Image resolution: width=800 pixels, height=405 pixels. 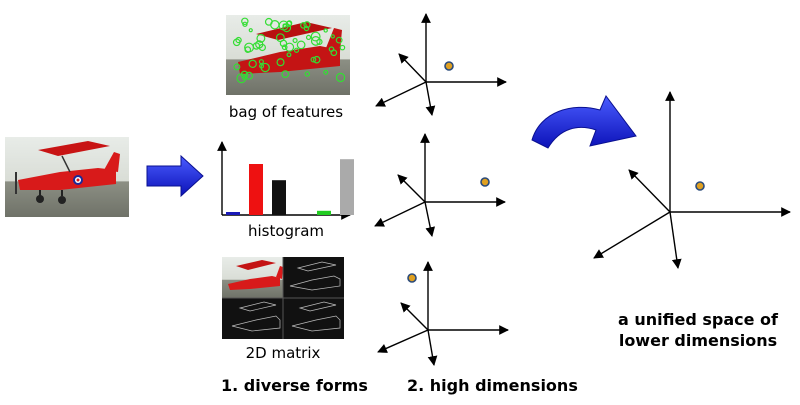 What do you see at coordinates (698, 319) in the screenshot?
I see `unified-space-label-line1: a unified space of` at bounding box center [698, 319].